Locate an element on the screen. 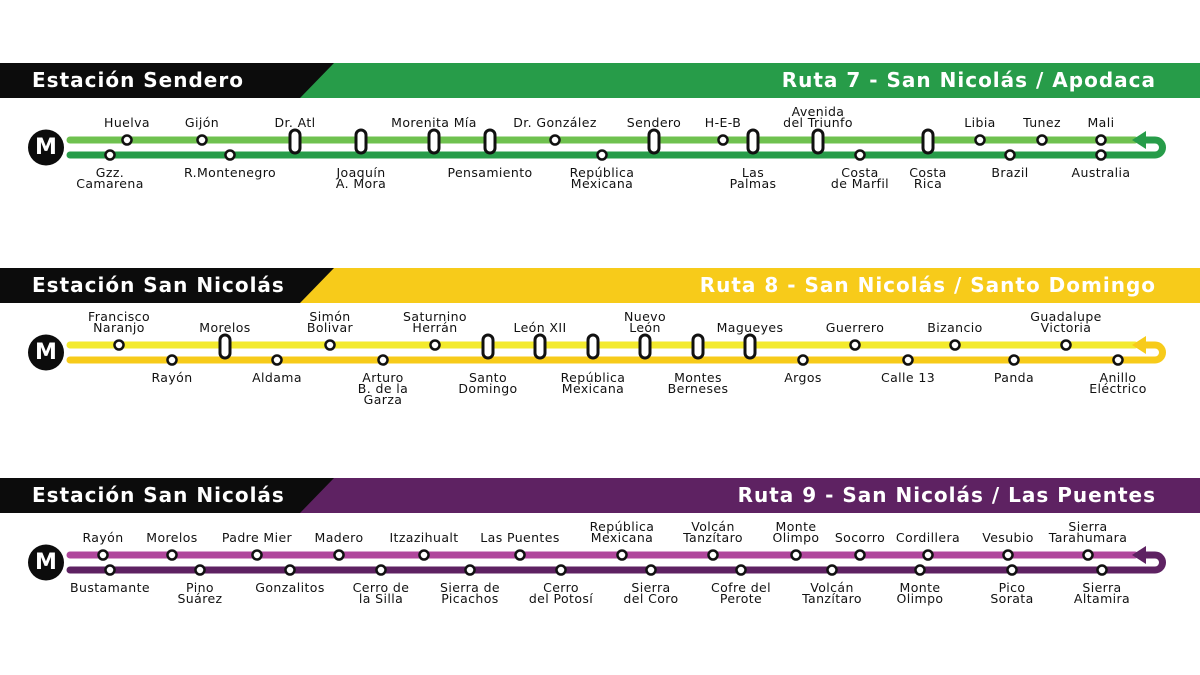 The image size is (1200, 675). stop-label: Libia is located at coordinates (980, 122).